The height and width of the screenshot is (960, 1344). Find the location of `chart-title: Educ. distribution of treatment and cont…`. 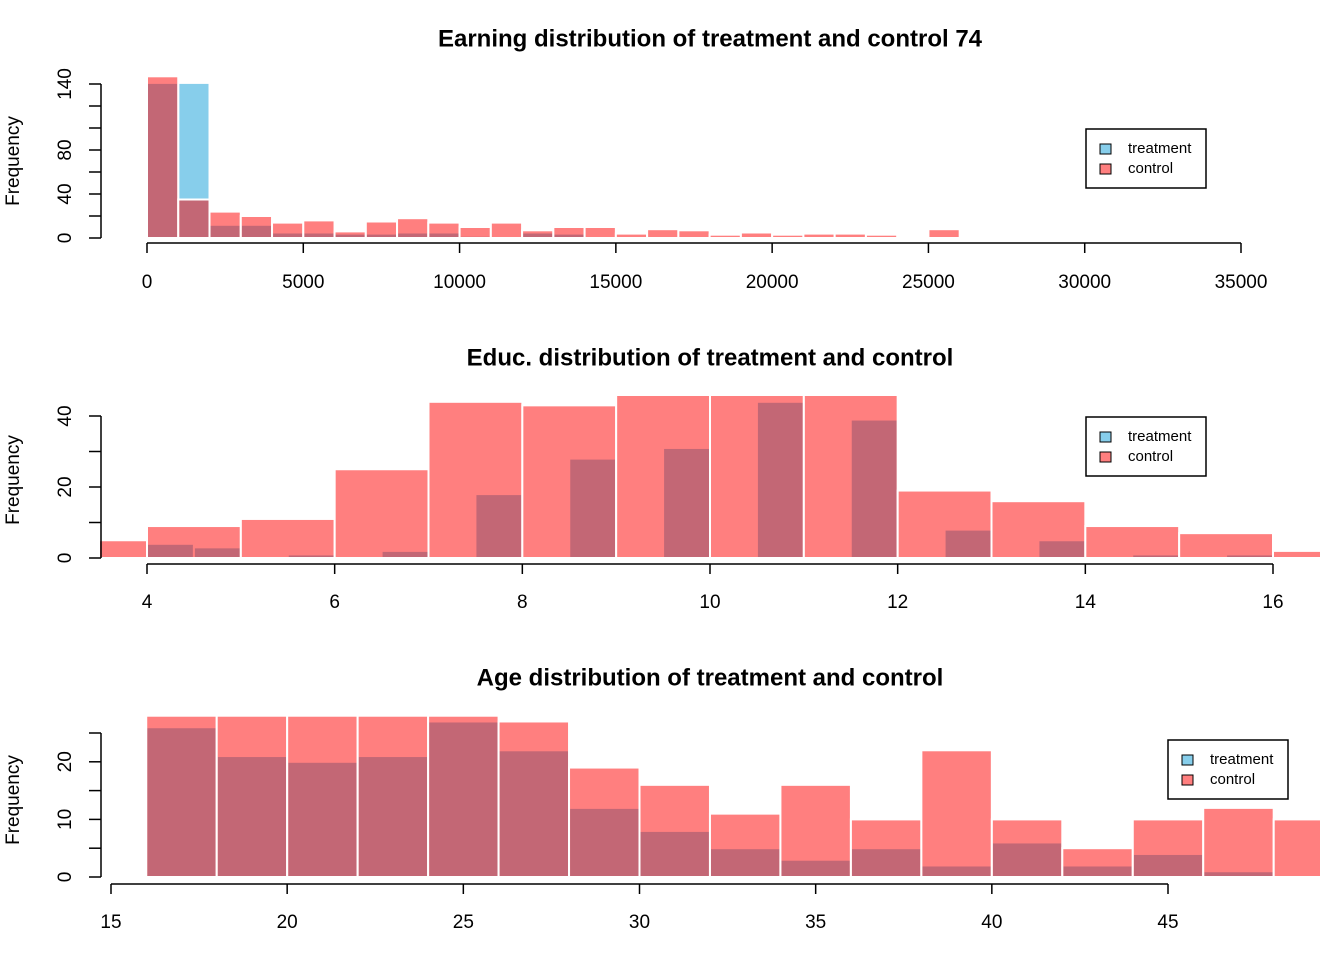

chart-title: Educ. distribution of treatment and cont… is located at coordinates (710, 357).